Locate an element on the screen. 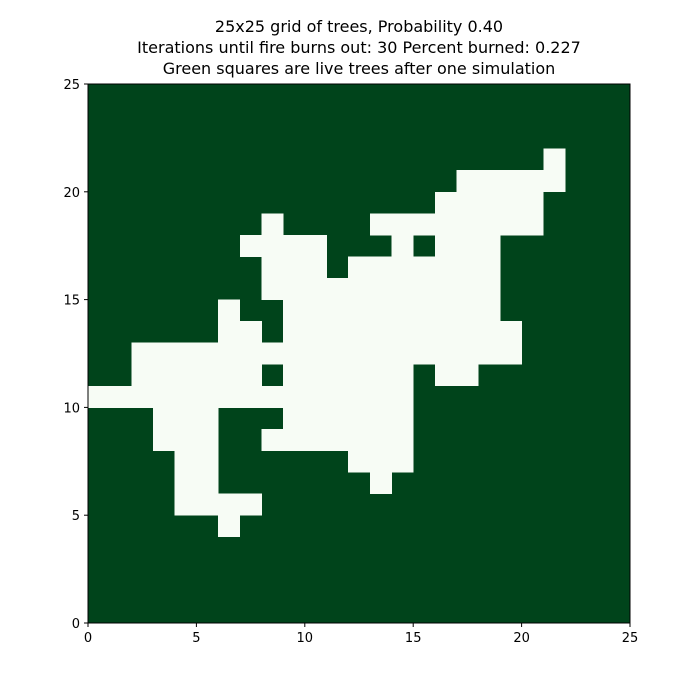 This screenshot has width=700, height=700. x-tick-label: 20 is located at coordinates (521, 638).